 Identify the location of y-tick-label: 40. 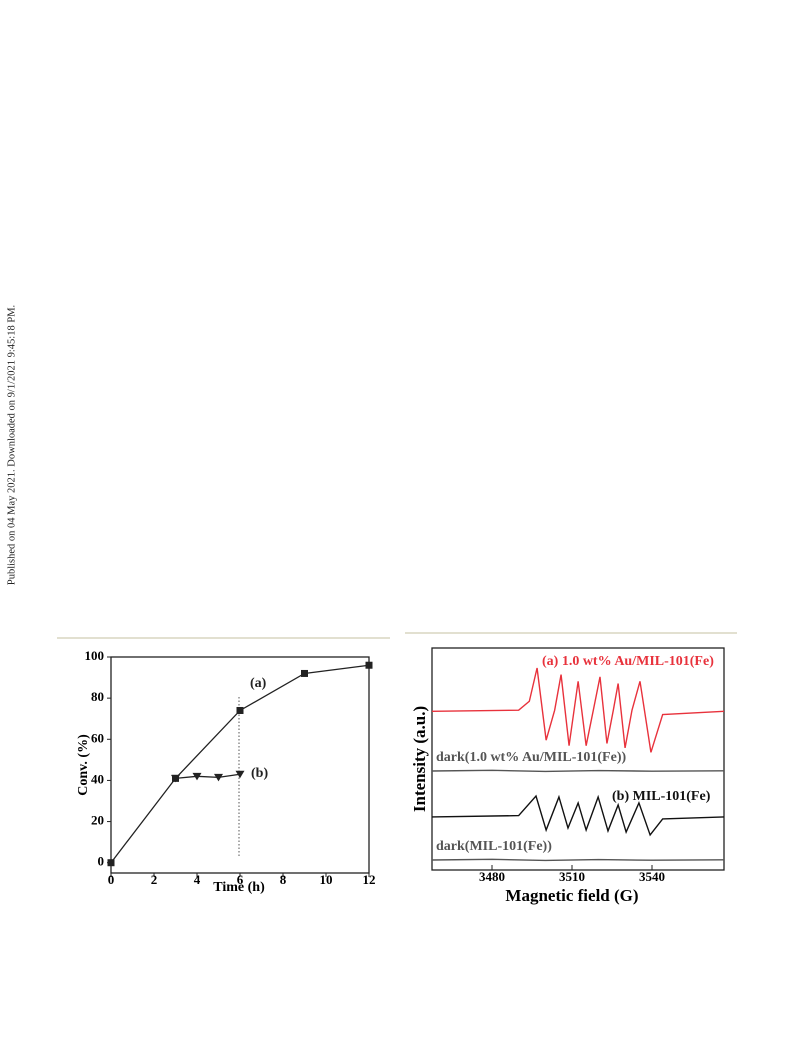
(97, 778).